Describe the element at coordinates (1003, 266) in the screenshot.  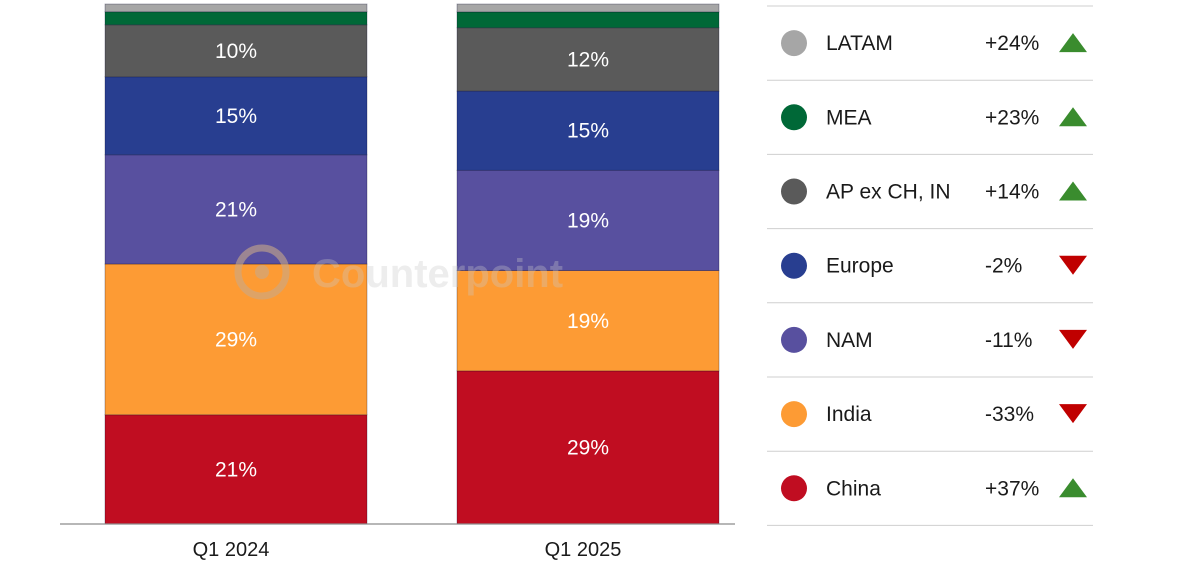
I see `legend-change-europe: -2%` at that location.